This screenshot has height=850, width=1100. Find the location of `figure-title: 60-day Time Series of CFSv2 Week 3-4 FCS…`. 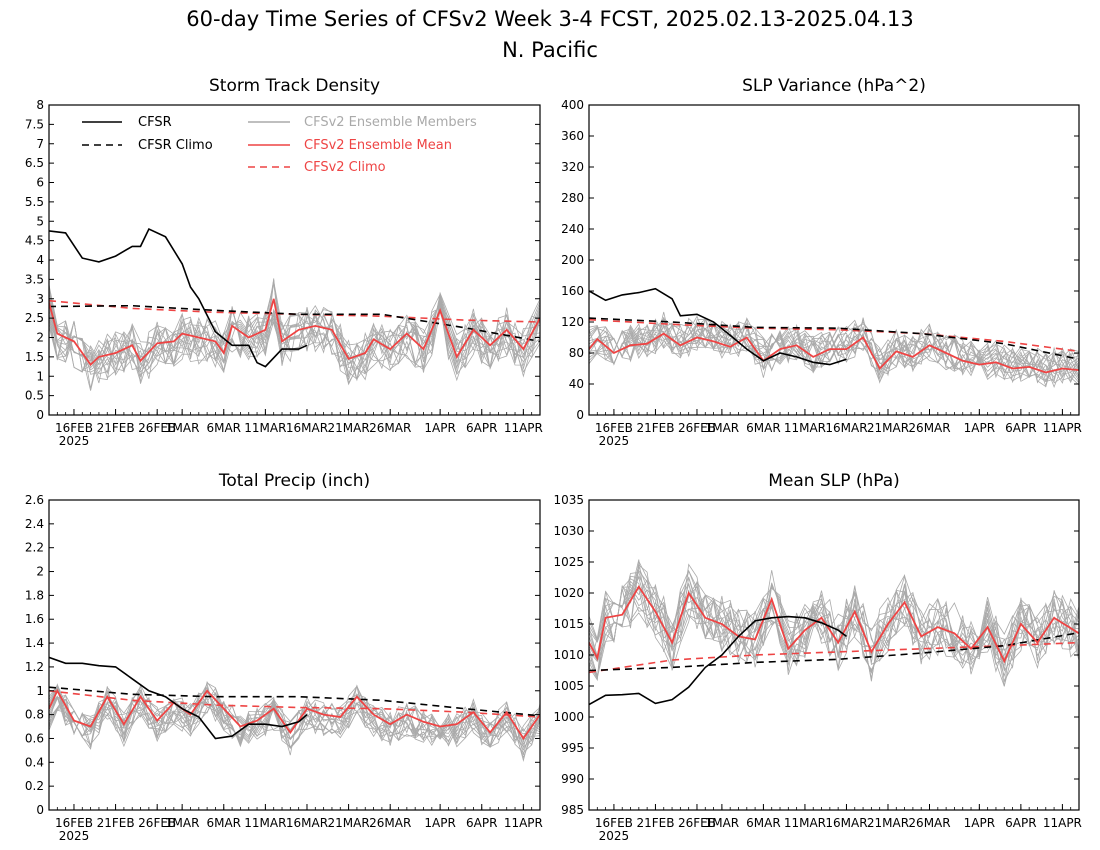

figure-title: 60-day Time Series of CFSv2 Week 3-4 FCS… is located at coordinates (550, 19).